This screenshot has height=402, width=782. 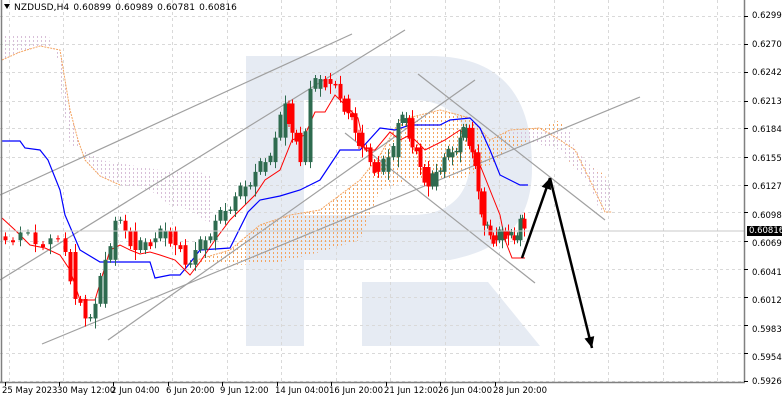 What do you see at coordinates (767, 16) in the screenshot?
I see `price-label: 0.62995` at bounding box center [767, 16].